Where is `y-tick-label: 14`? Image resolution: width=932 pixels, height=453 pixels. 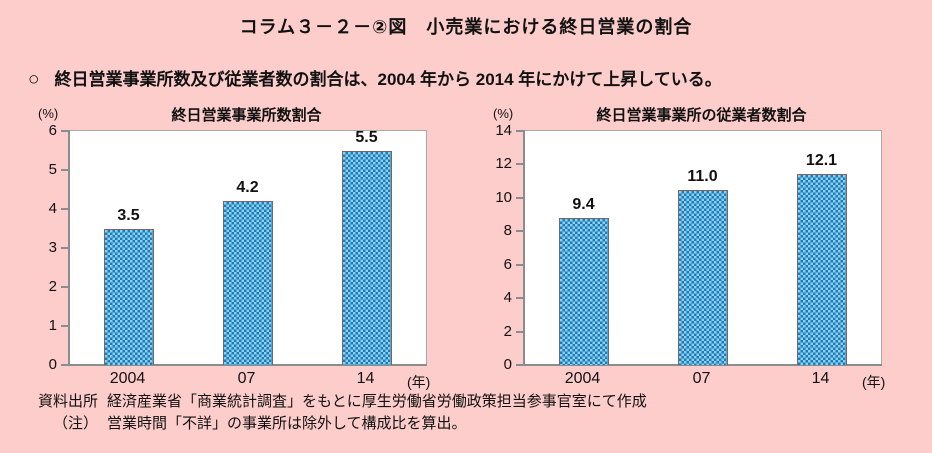
y-tick-label: 14 is located at coordinates (503, 130).